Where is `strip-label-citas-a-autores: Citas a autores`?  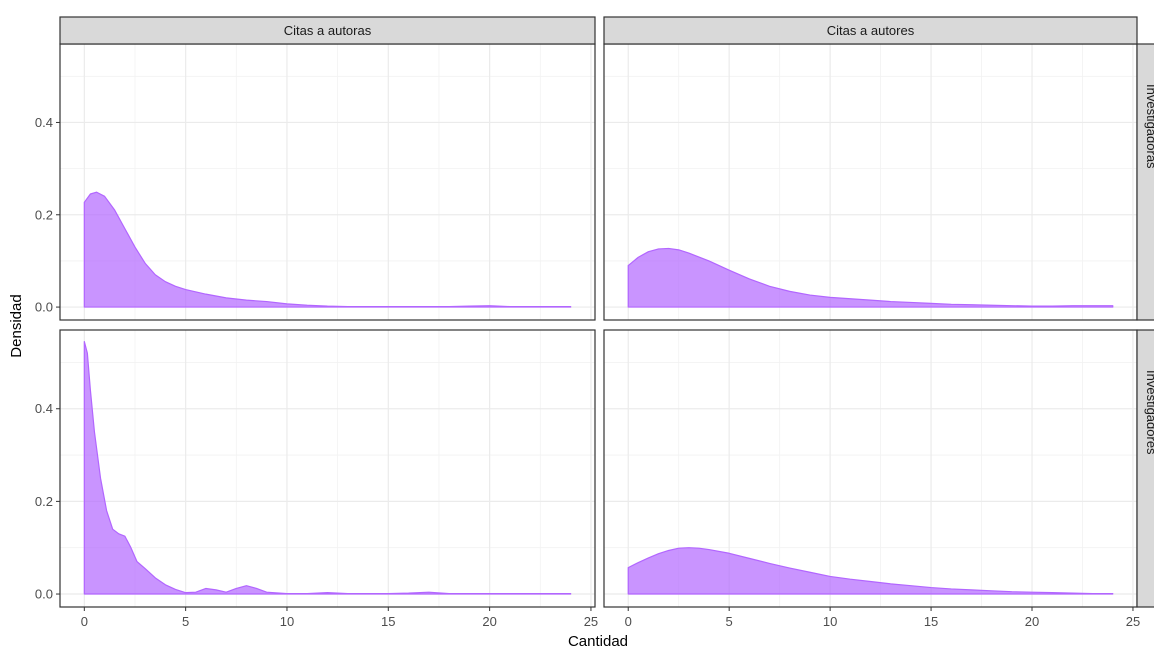 strip-label-citas-a-autores: Citas a autores is located at coordinates (871, 30).